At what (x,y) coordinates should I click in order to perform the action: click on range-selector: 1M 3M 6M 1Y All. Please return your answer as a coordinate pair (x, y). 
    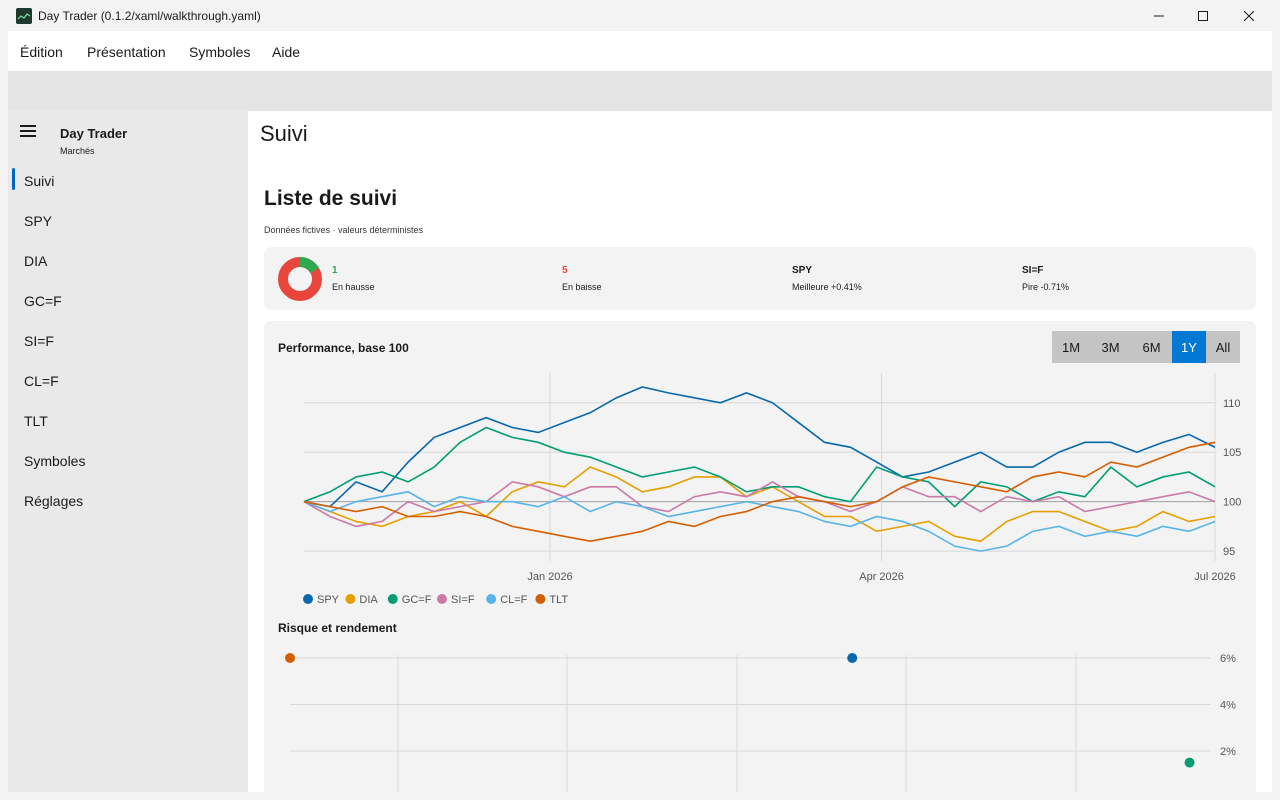
    Looking at the image, I should click on (1146, 347).